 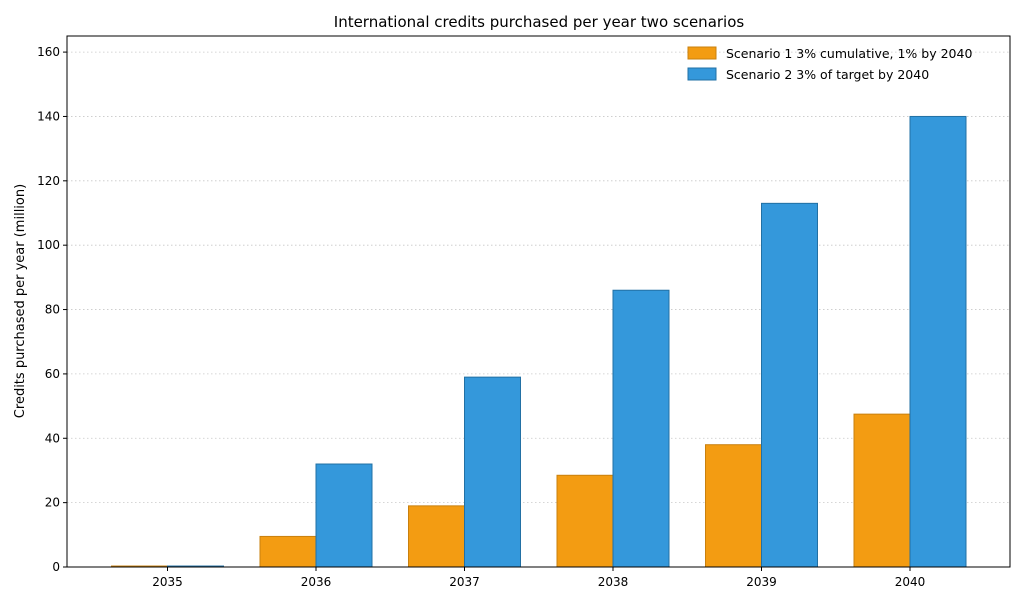 I want to click on bar-series1-2037, so click(x=436, y=536).